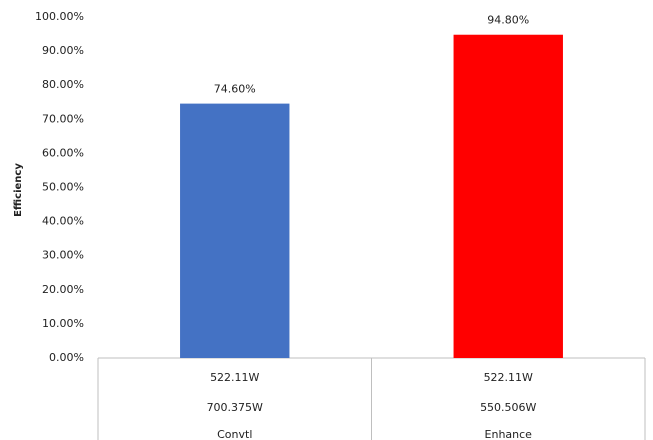 The height and width of the screenshot is (440, 653). What do you see at coordinates (234, 434) in the screenshot?
I see `x-tick-label: Convtl` at bounding box center [234, 434].